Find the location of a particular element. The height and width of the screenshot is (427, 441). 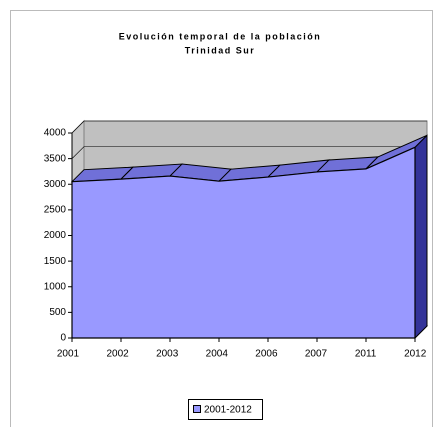

x-tick-label: 2002 is located at coordinates (117, 354).